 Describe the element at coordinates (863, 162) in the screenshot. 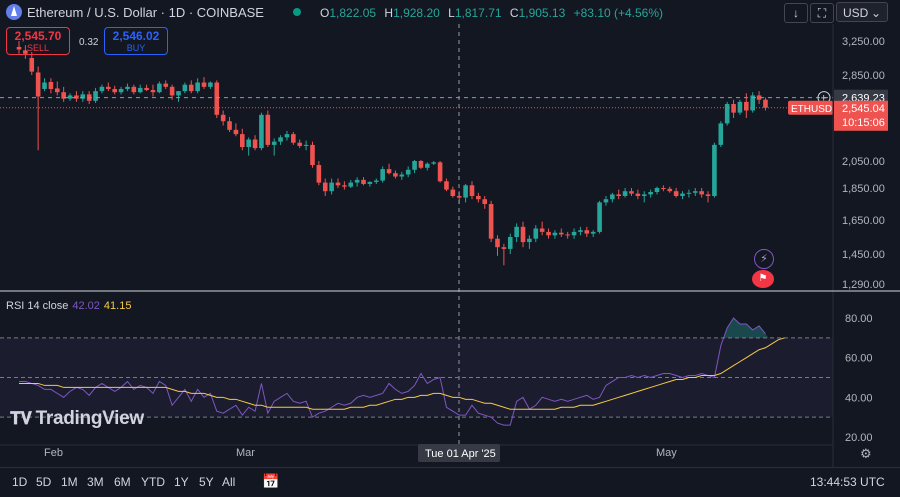

I see `price-tick-label: 2,050.00` at that location.